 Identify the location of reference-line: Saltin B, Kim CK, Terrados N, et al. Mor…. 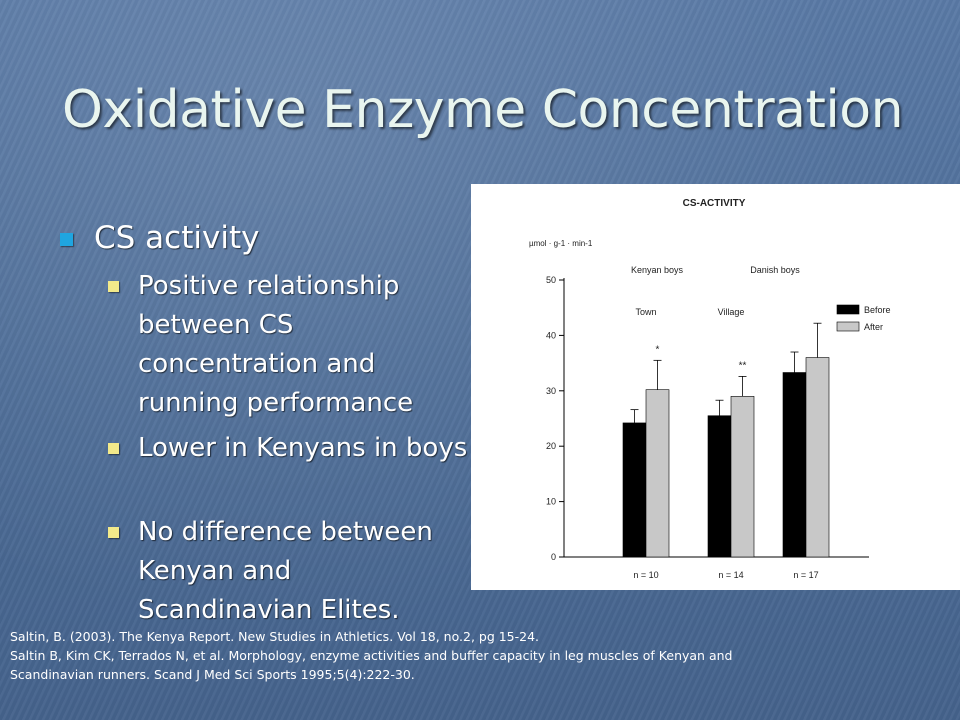
(371, 655).